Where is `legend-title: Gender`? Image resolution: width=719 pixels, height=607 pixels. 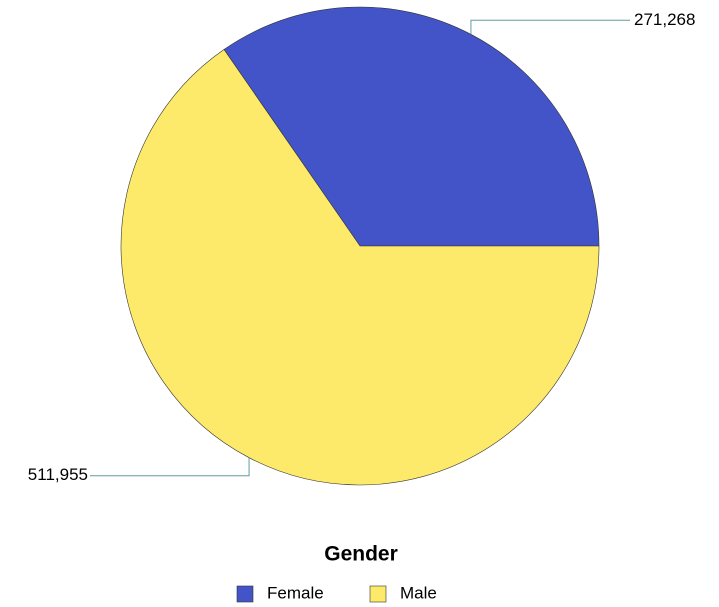 legend-title: Gender is located at coordinates (361, 554).